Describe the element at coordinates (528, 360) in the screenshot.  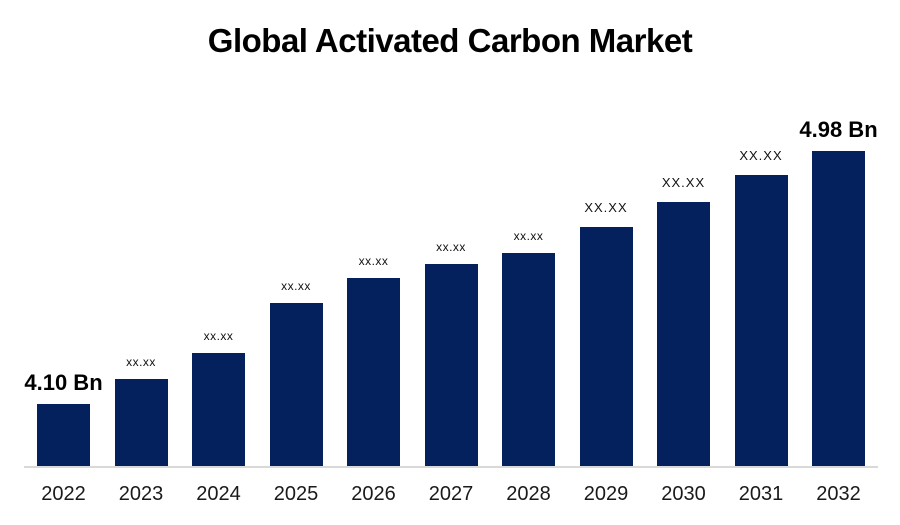
I see `bar-2028` at that location.